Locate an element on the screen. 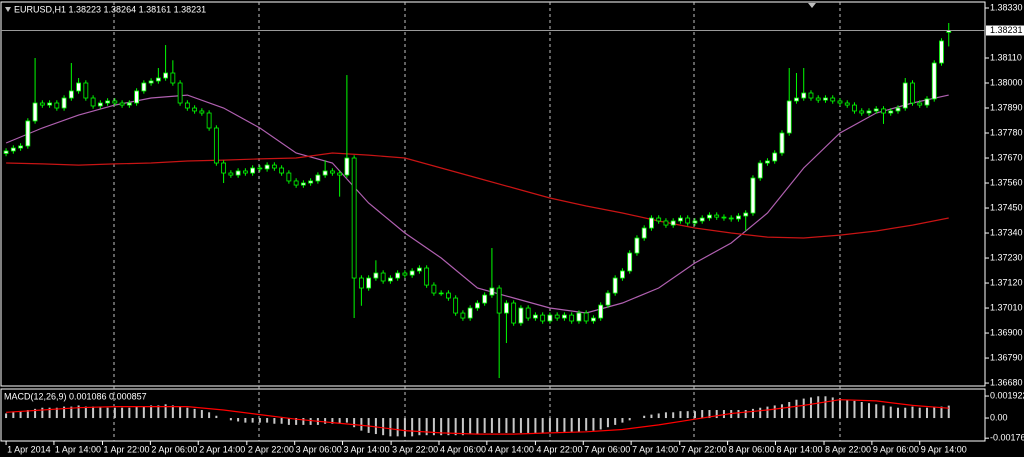 The width and height of the screenshot is (1024, 457). symbol-icon is located at coordinates (8, 9).